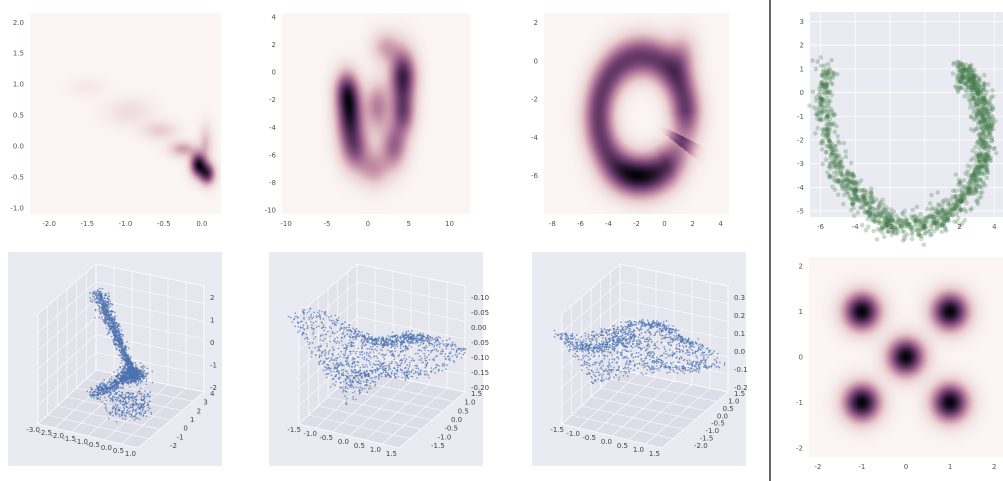 The width and height of the screenshot is (1003, 481). Describe the element at coordinates (18, 116) in the screenshot. I see `y-tick-label: 0.5` at that location.